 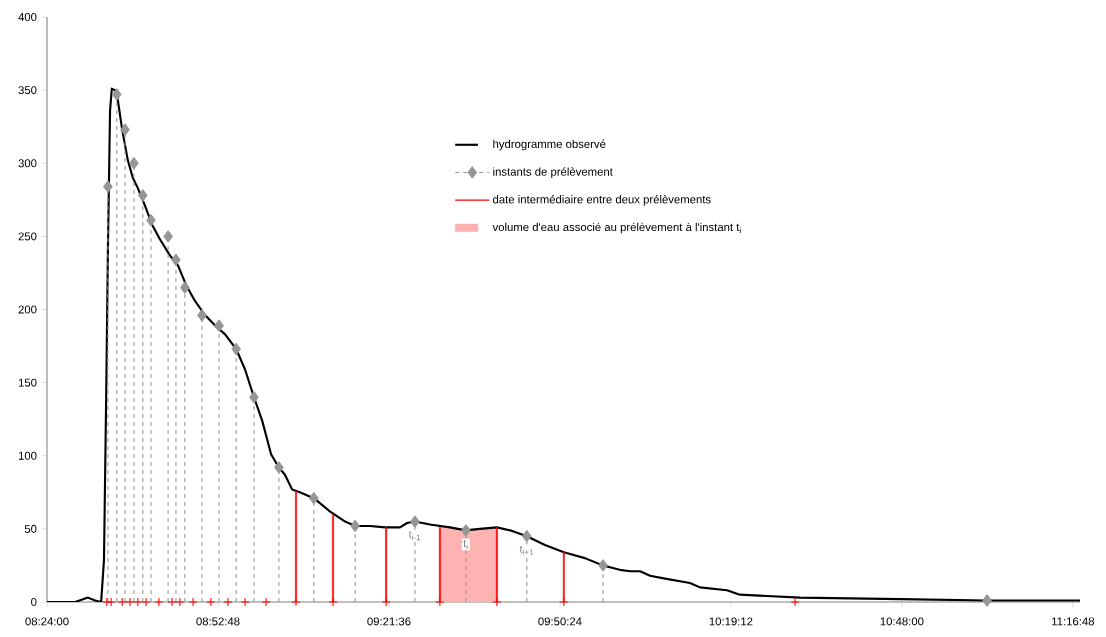 What do you see at coordinates (27, 17) in the screenshot?
I see `y-tick-label: 400` at bounding box center [27, 17].